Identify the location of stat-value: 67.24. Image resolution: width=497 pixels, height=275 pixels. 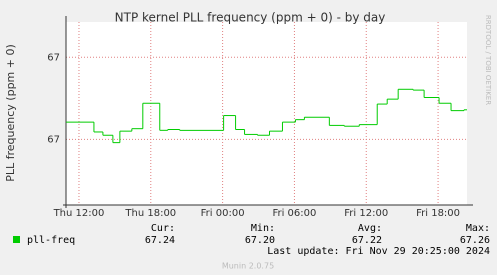
(160, 240).